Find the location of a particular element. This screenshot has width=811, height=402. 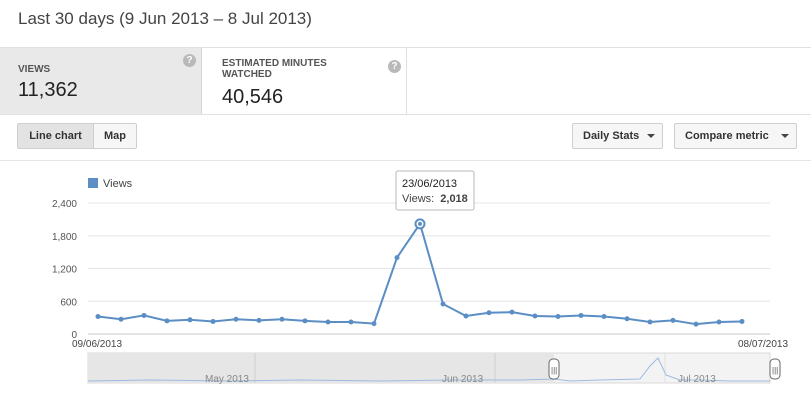

metric-value: 40,546 is located at coordinates (253, 97).